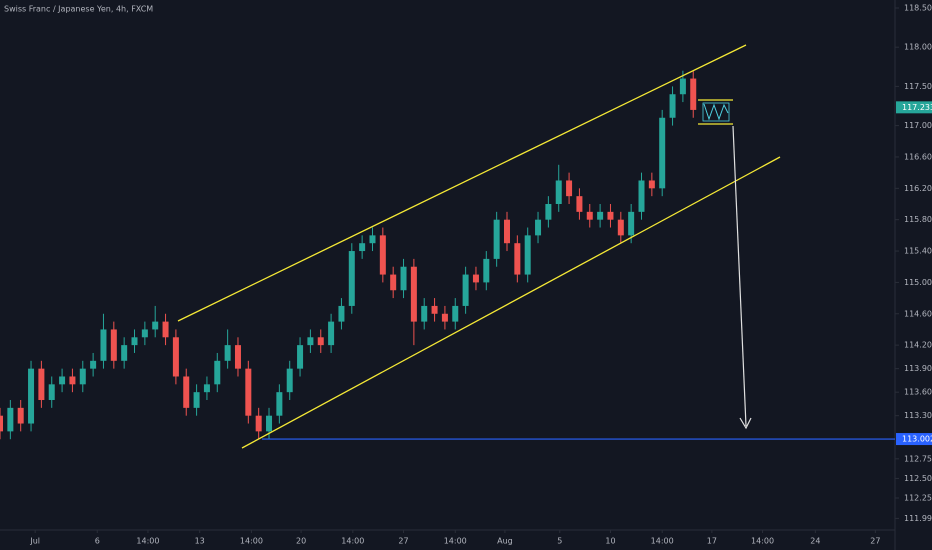 This screenshot has height=550, width=932. Describe the element at coordinates (918, 478) in the screenshot. I see `y-tick-label: 112.500` at that location.